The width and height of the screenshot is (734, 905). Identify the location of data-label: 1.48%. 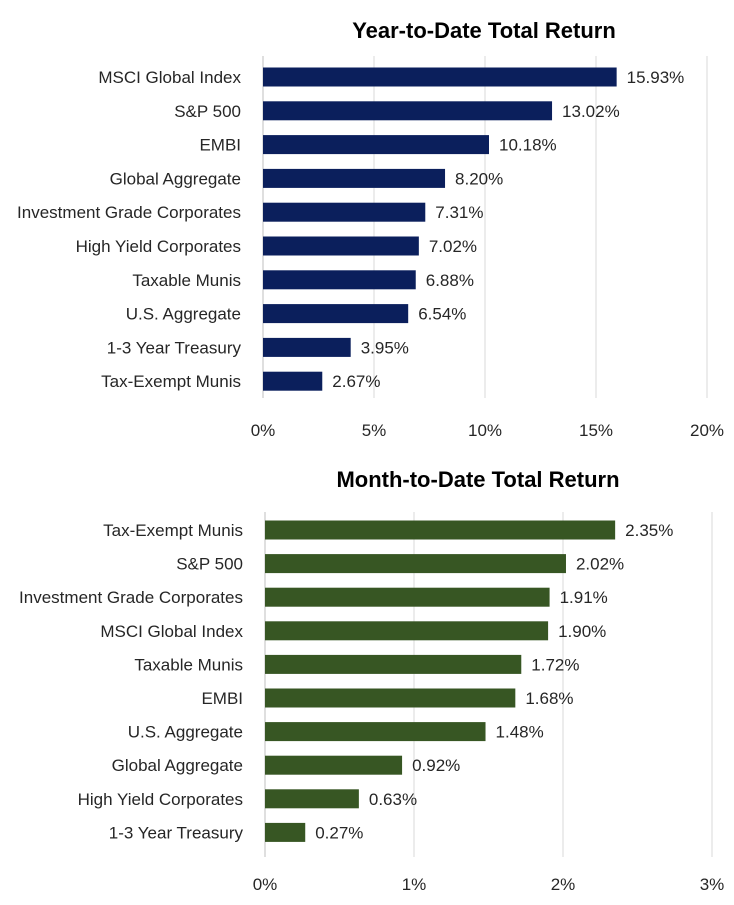
(520, 732).